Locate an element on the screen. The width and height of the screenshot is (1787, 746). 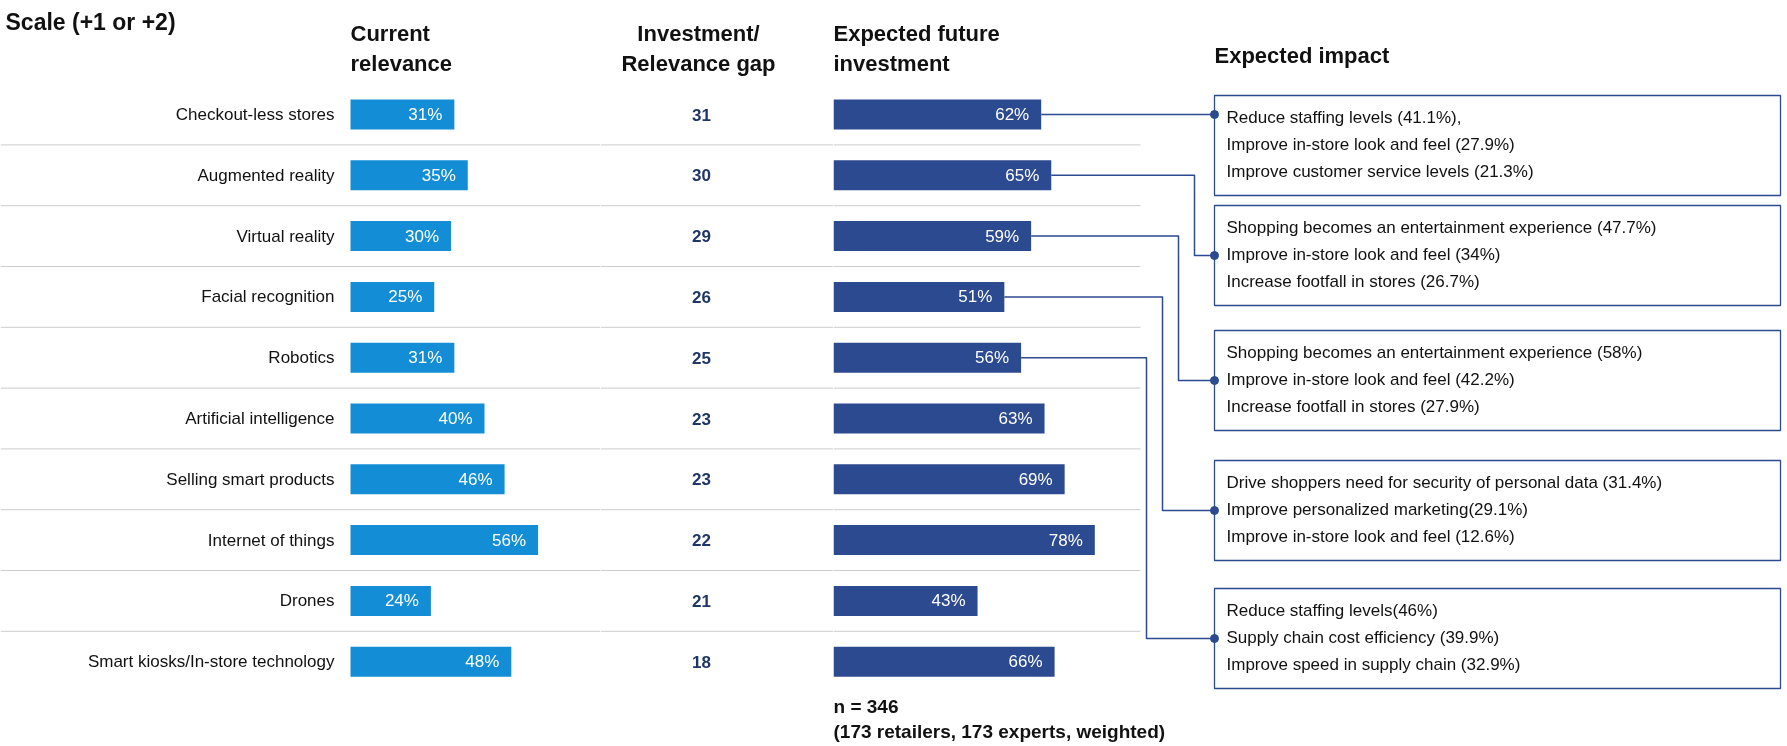
text: n = 346 (173 retailers, 173 experts, weighted) is located at coordinates (999, 718).